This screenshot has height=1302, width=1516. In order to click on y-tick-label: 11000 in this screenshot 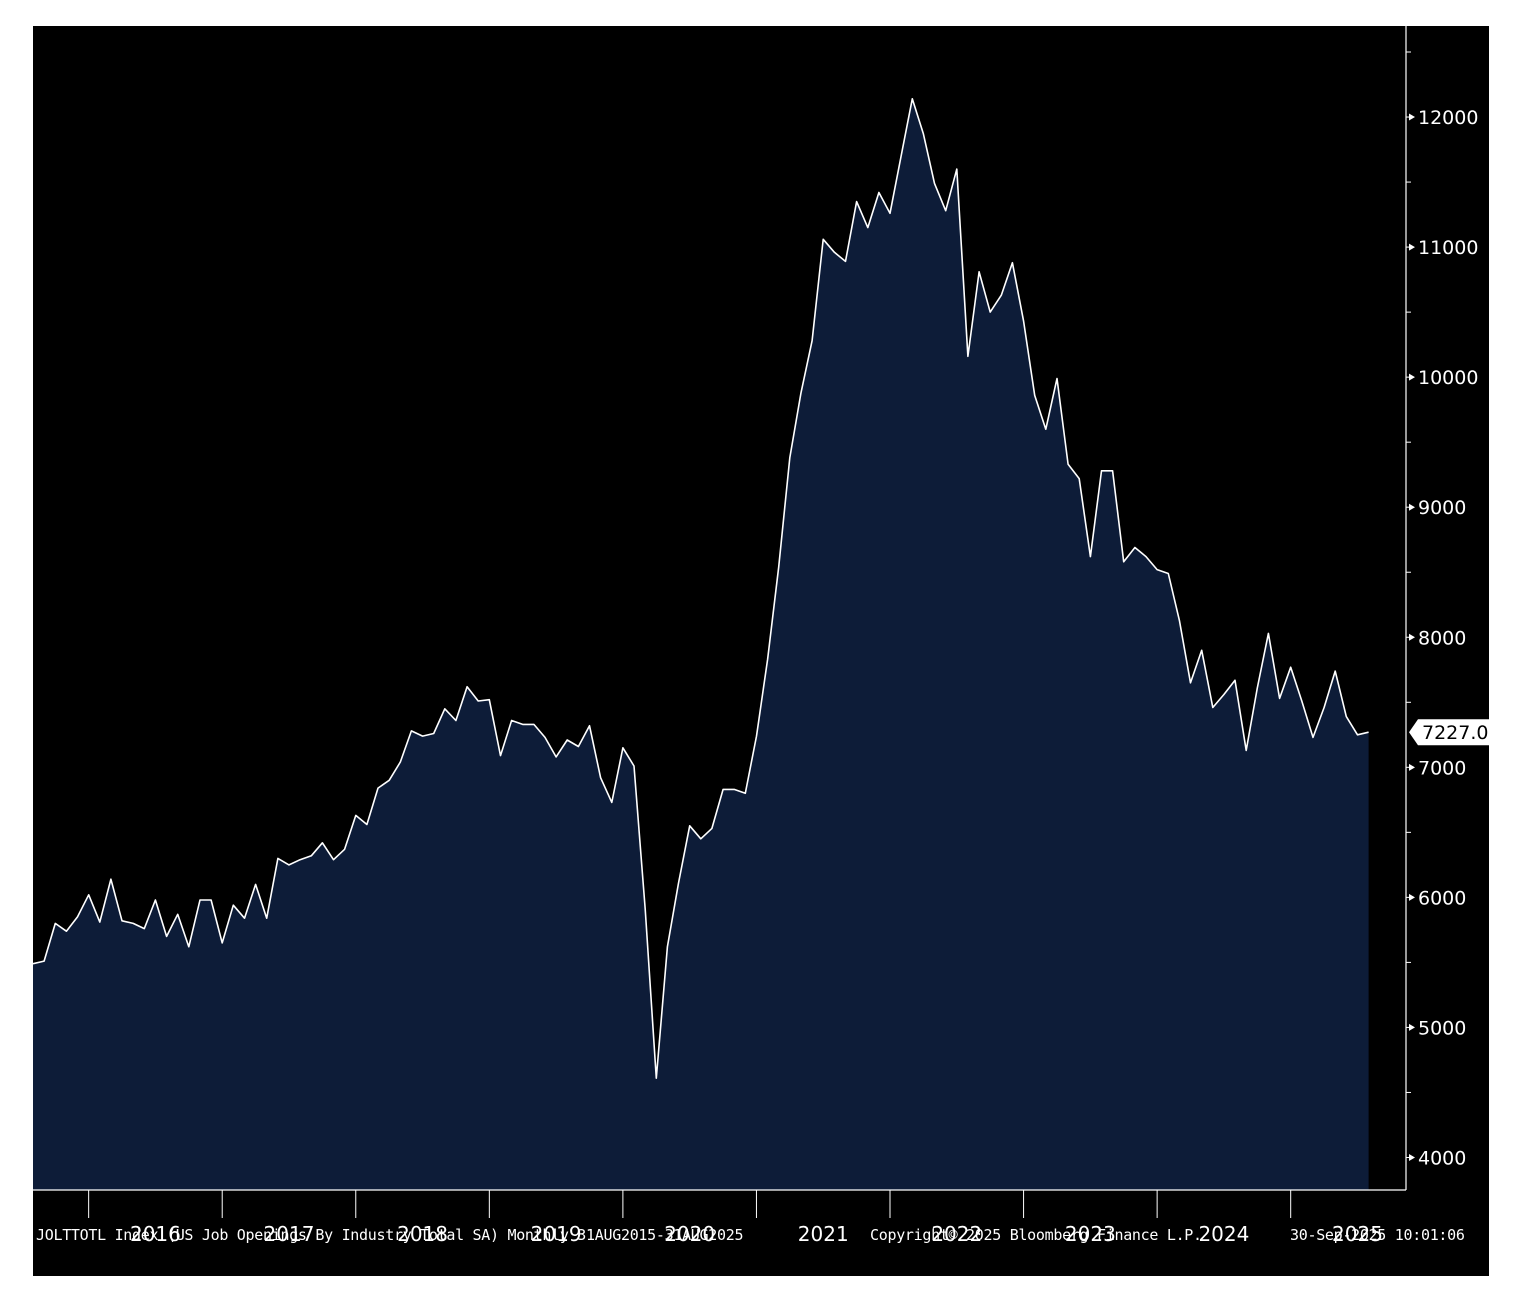, I will do `click(1448, 248)`.